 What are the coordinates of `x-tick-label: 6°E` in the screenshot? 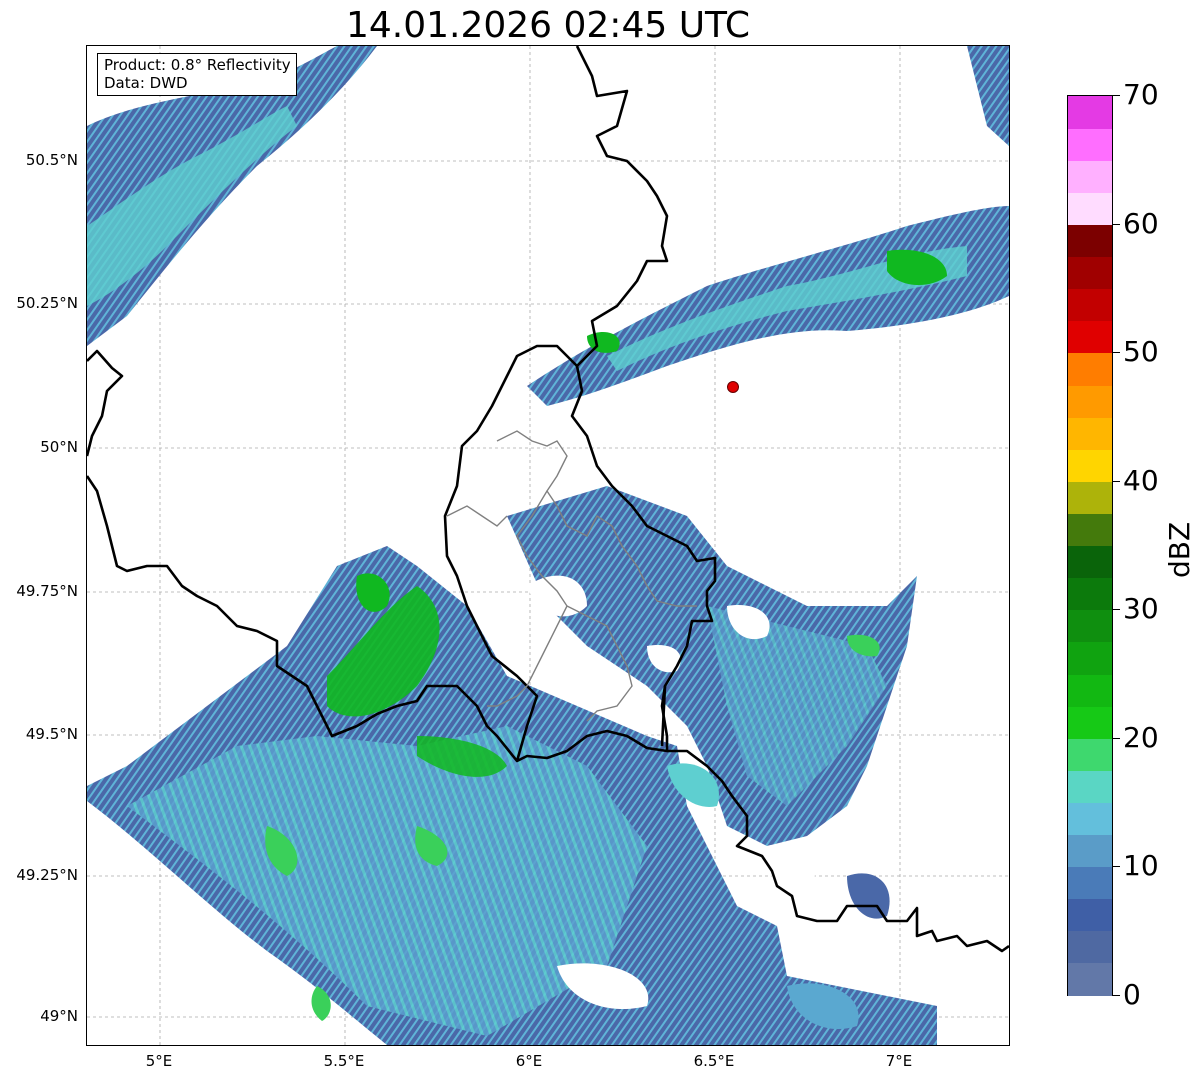 It's located at (529, 1061).